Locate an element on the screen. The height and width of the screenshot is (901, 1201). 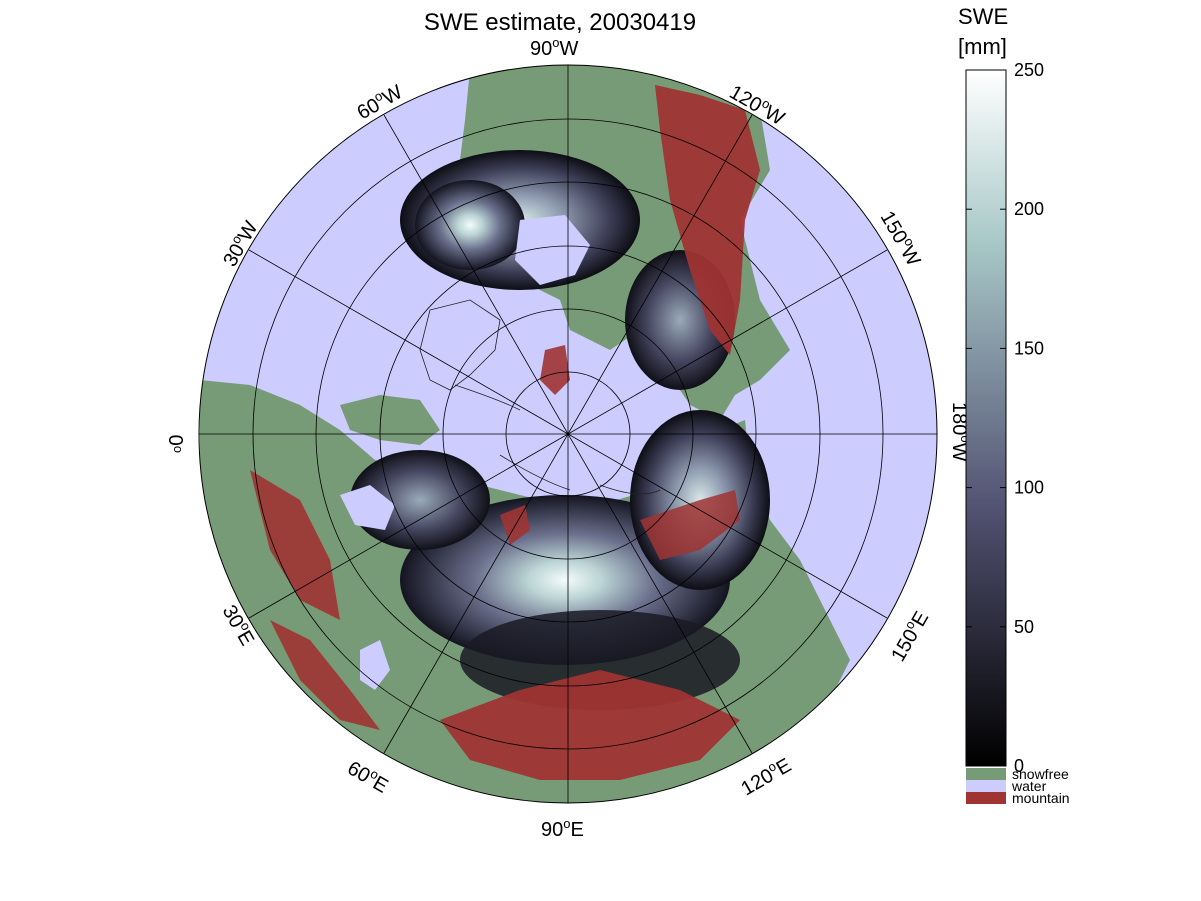
mountain-rockies is located at coordinates (707, 220).